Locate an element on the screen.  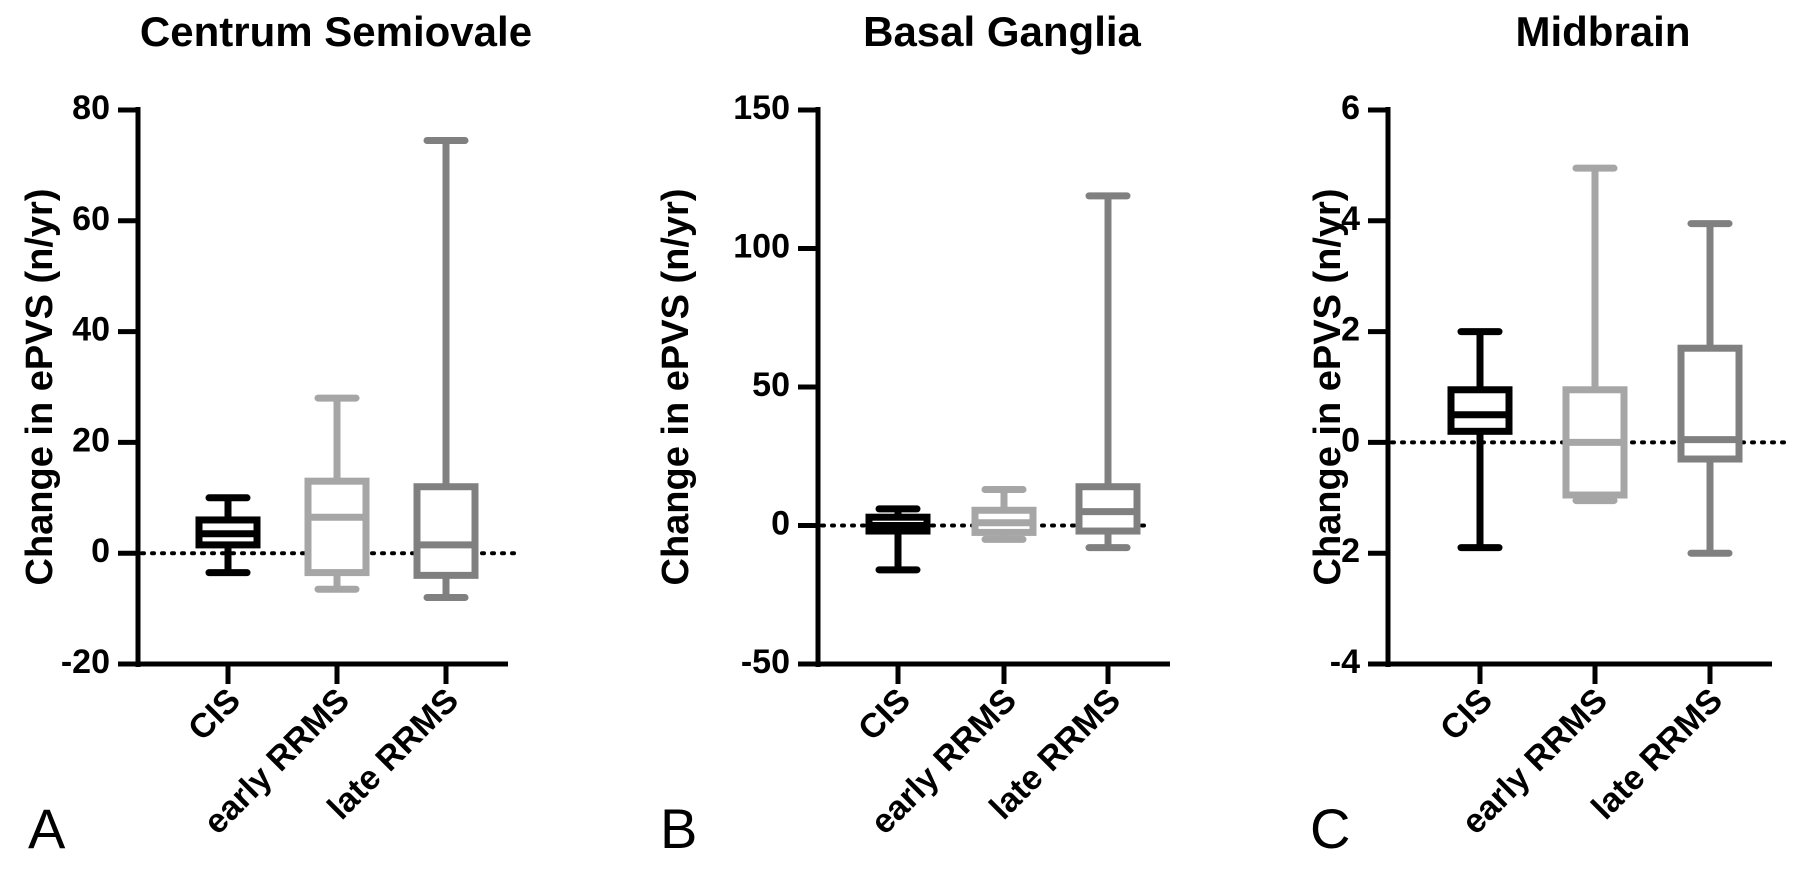
y-tick-label: 40 is located at coordinates (91, 330).